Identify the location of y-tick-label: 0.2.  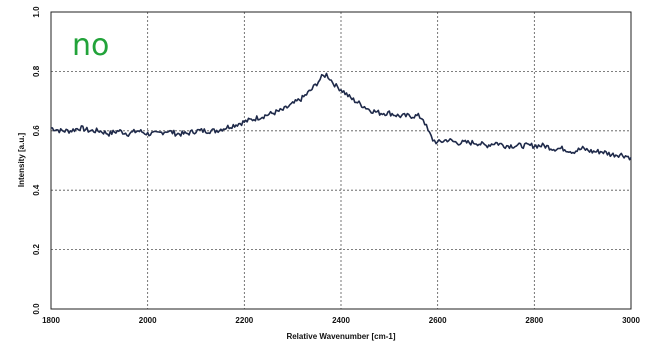
(36, 249).